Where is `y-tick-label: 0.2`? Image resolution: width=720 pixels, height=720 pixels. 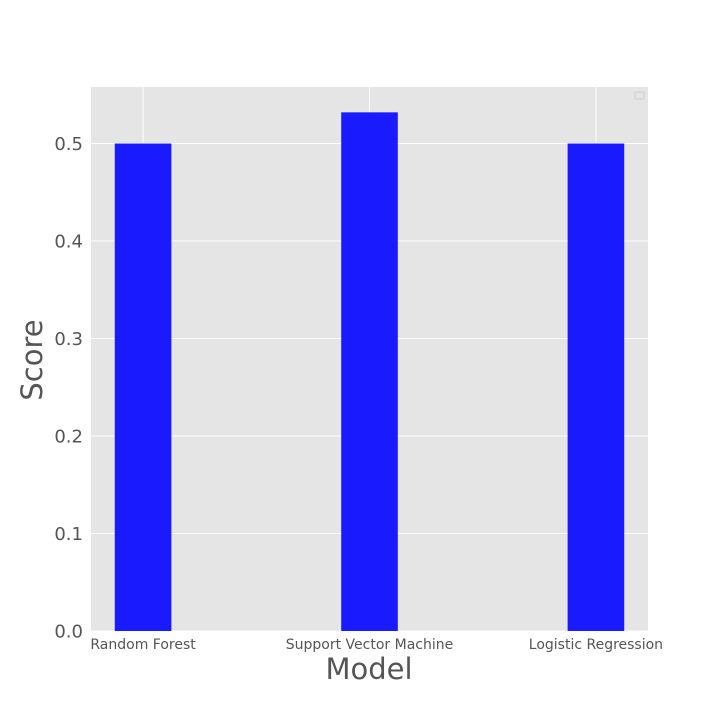 y-tick-label: 0.2 is located at coordinates (68, 437).